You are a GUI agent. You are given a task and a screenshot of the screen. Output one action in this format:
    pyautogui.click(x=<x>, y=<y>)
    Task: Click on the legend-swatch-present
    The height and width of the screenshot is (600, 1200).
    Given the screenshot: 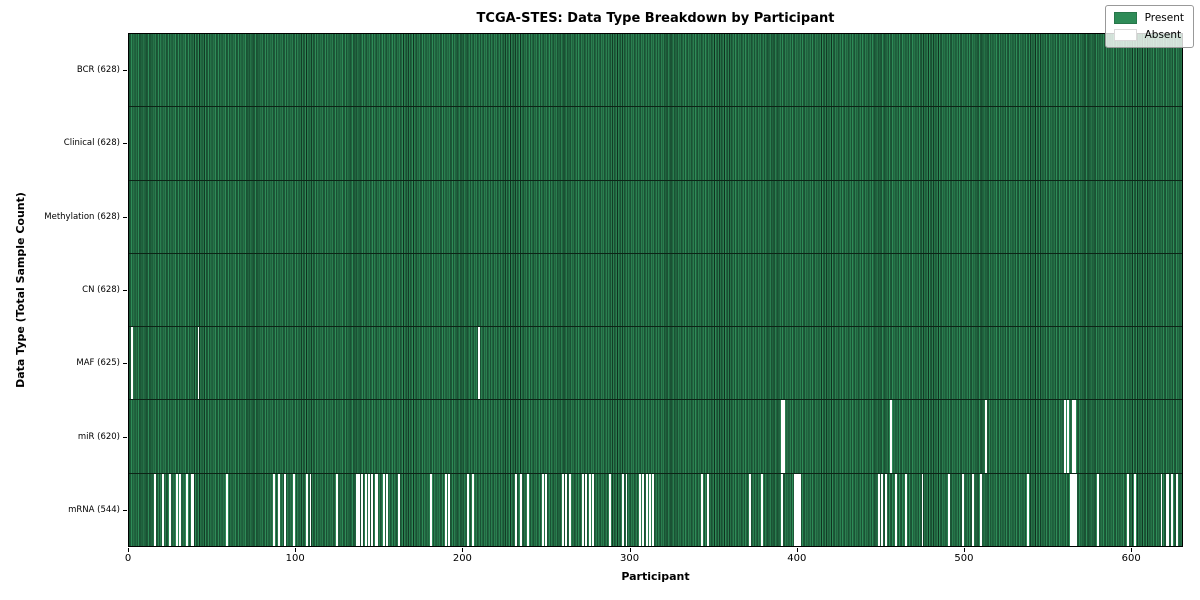 What is the action you would take?
    pyautogui.click(x=1125, y=18)
    